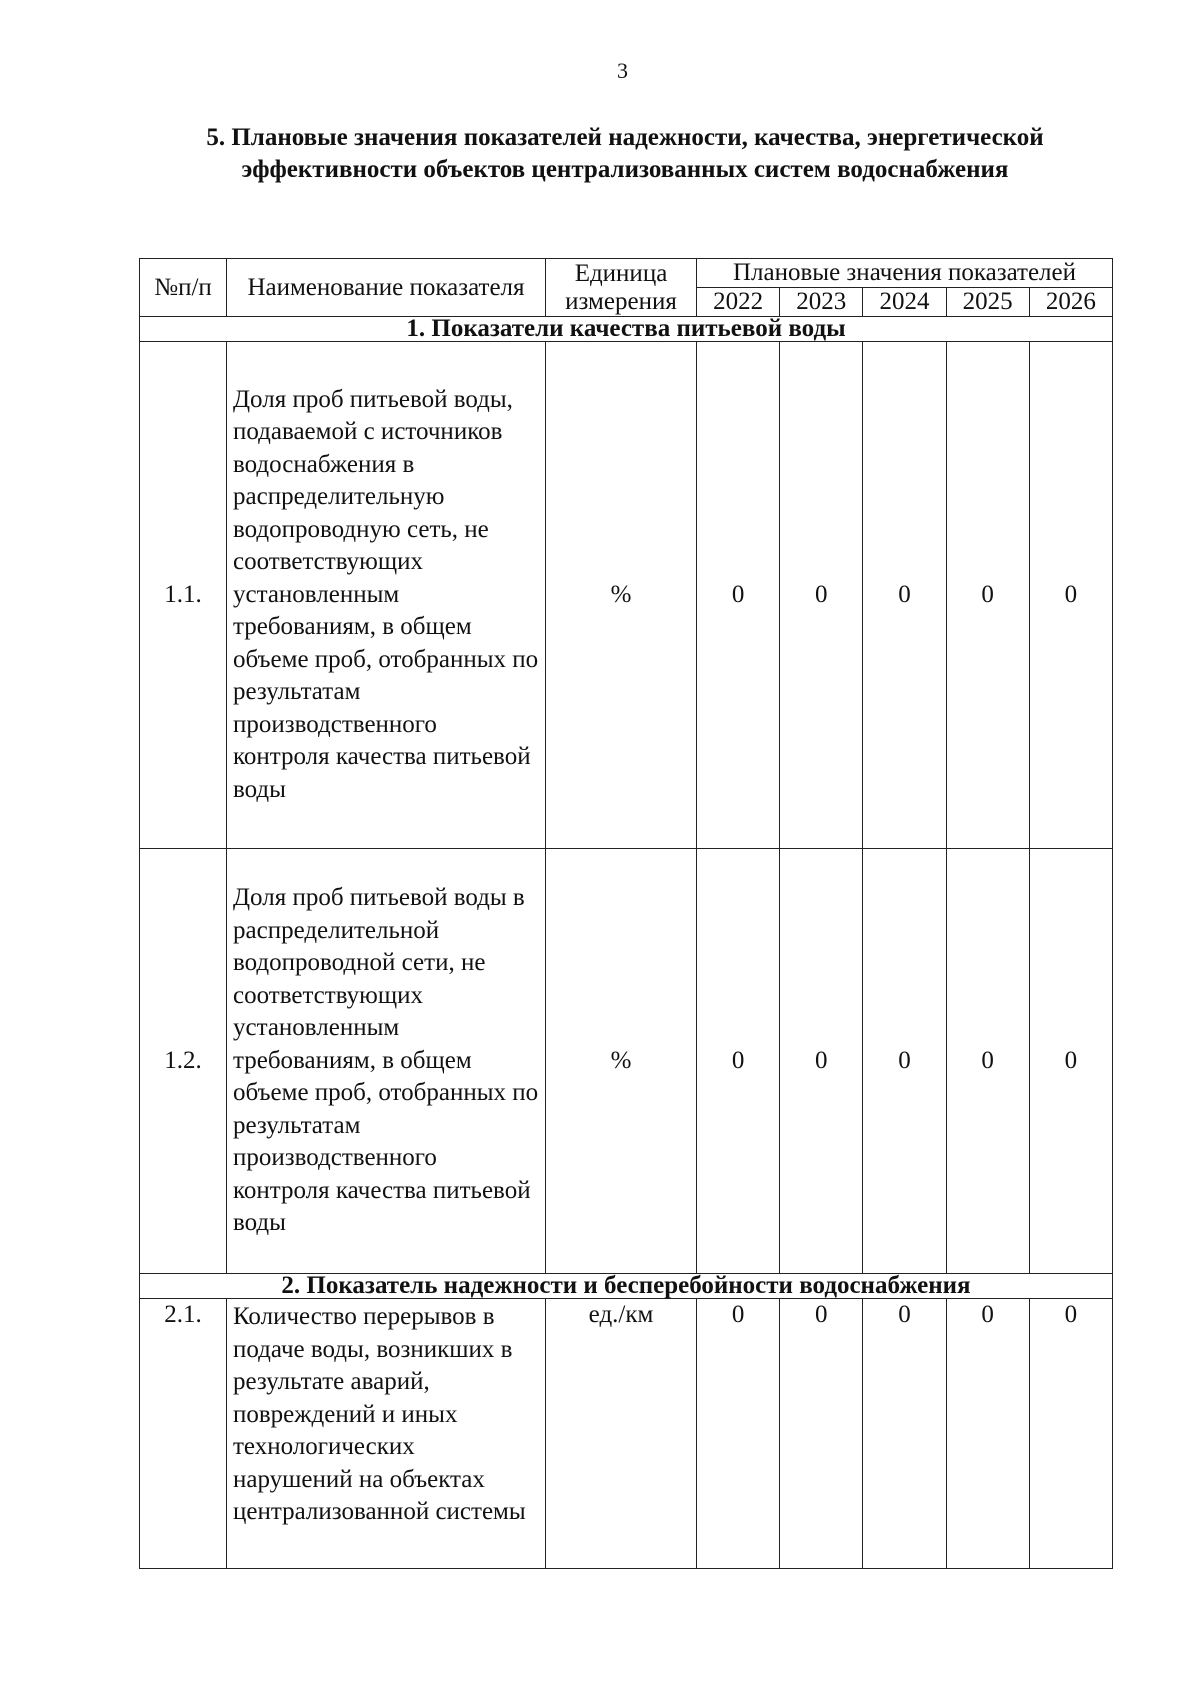  What do you see at coordinates (904, 273) in the screenshot?
I see `header-planned: Плановые значения показателей` at bounding box center [904, 273].